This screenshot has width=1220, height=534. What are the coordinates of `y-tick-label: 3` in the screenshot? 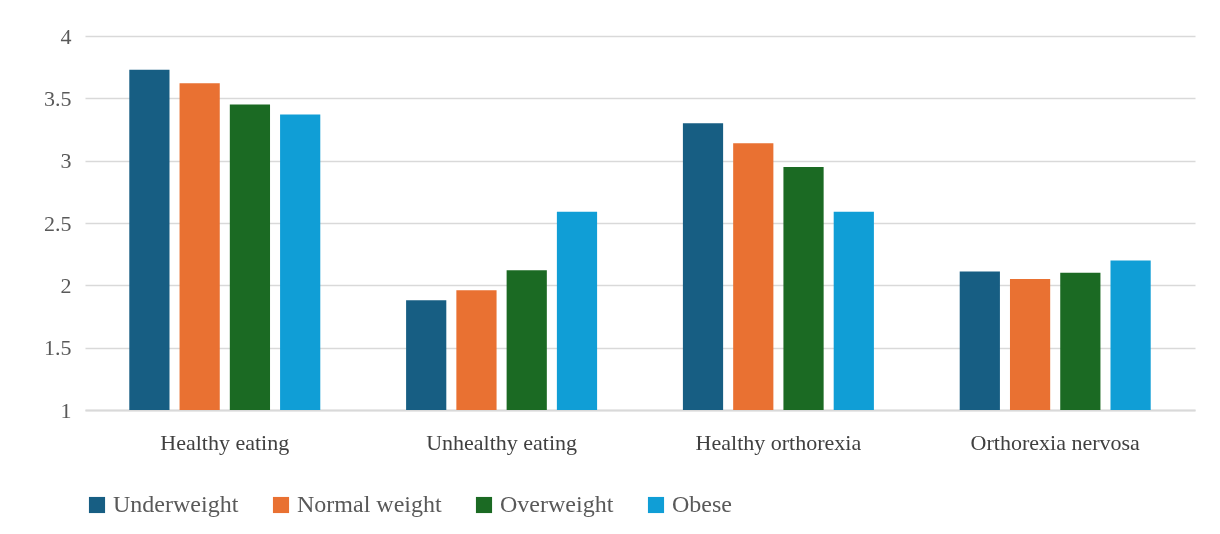 It's located at (66, 161).